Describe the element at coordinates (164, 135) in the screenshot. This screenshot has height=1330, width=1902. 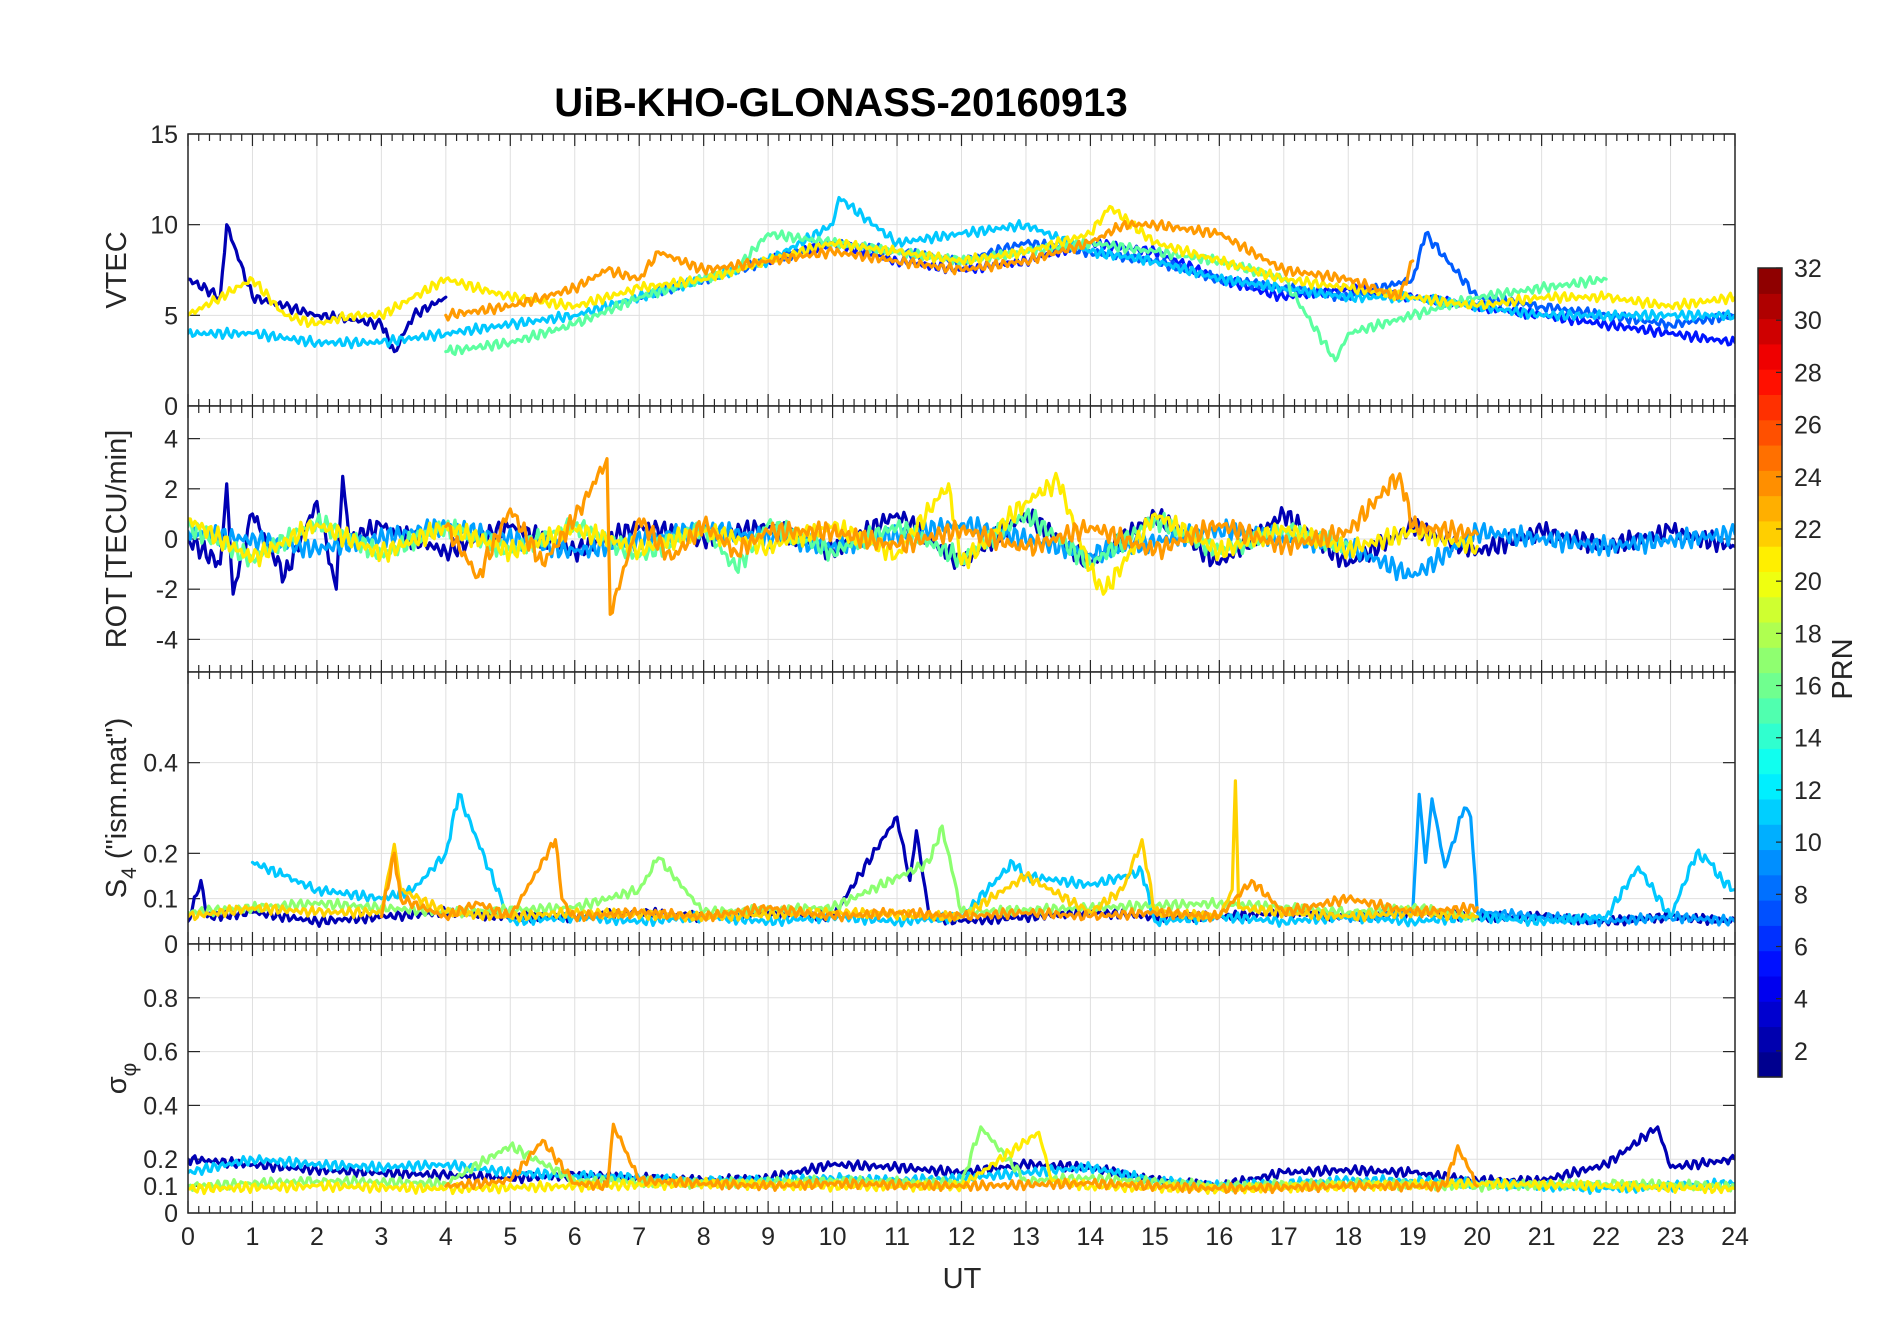
I see `y-tick-label: 15` at that location.